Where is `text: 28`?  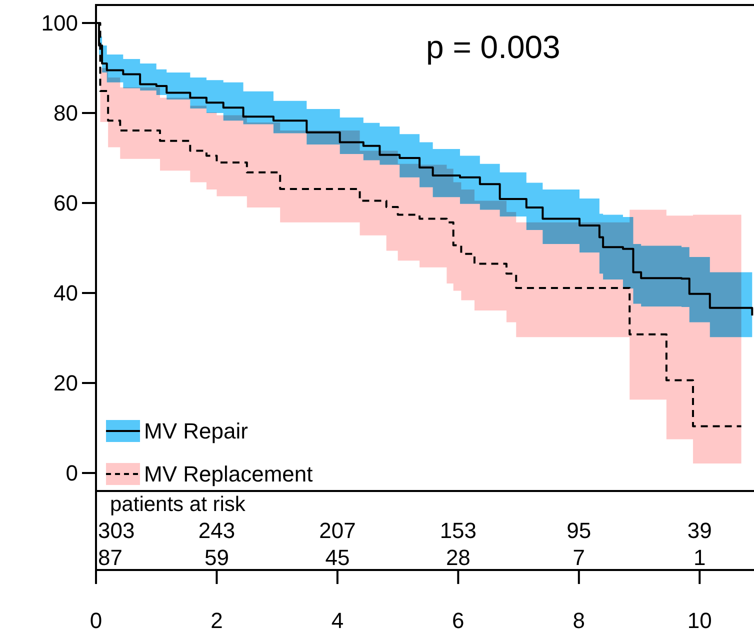
text: 28 is located at coordinates (458, 557).